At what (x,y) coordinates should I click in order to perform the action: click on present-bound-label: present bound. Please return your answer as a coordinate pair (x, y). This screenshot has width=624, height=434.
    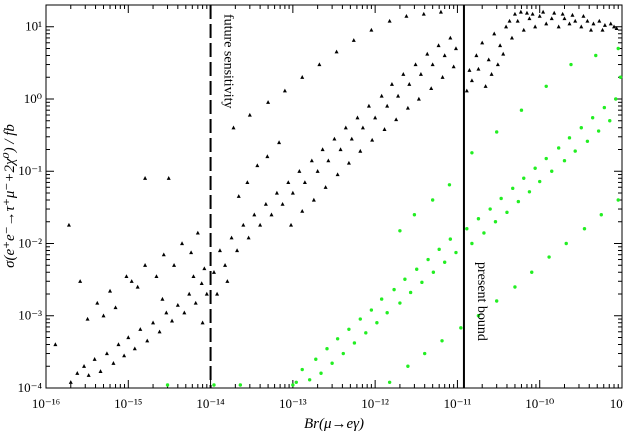
    Looking at the image, I should click on (481, 301).